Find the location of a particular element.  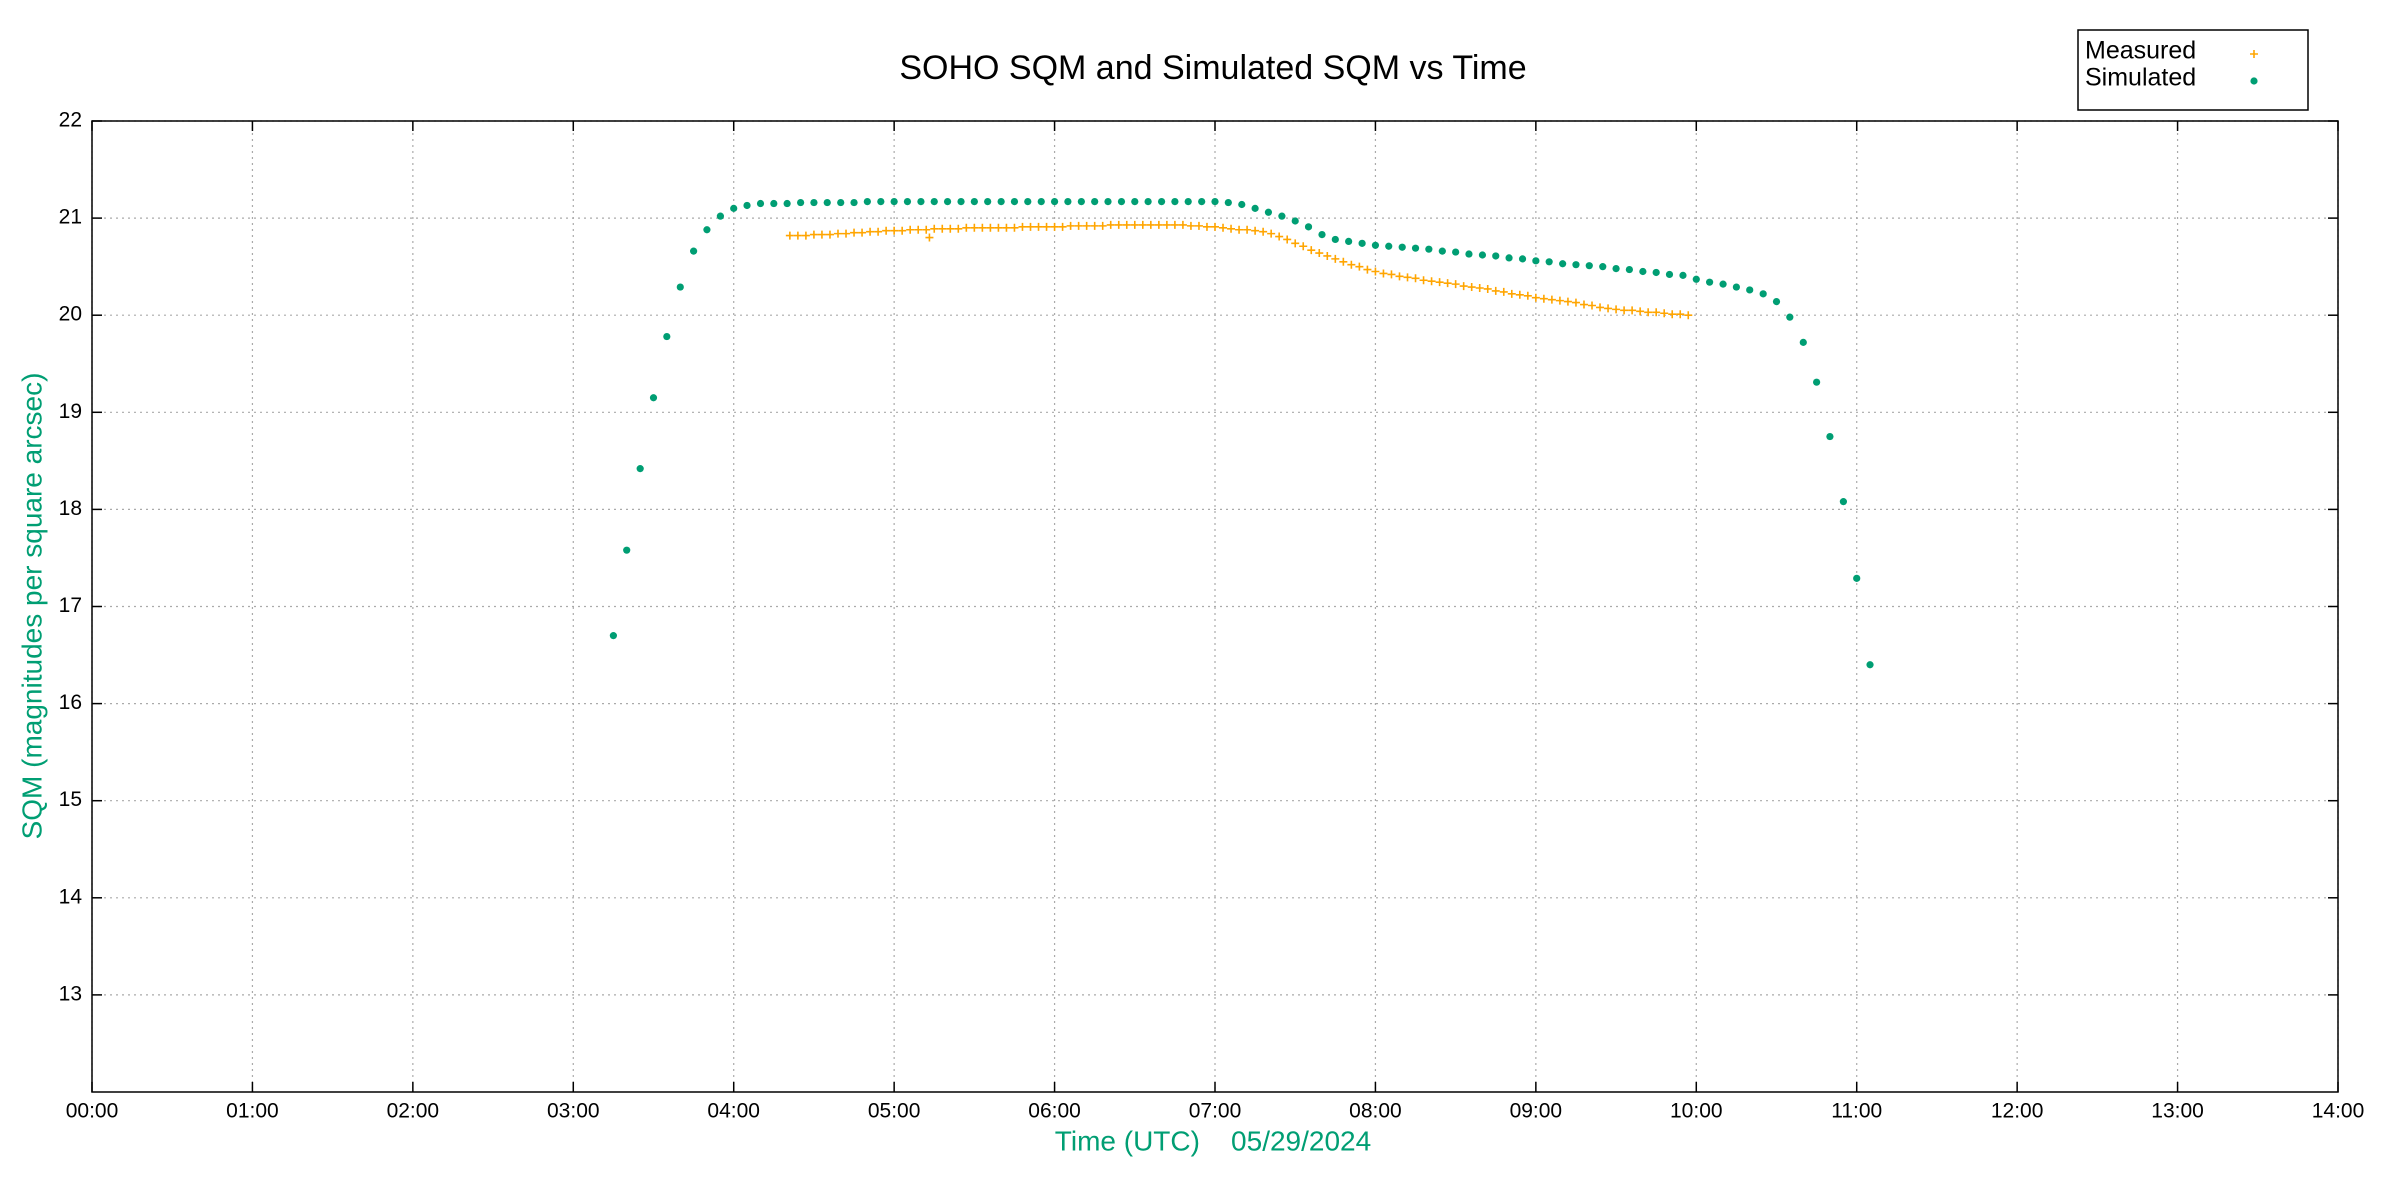

y-tick-label: 19 is located at coordinates (70, 411).